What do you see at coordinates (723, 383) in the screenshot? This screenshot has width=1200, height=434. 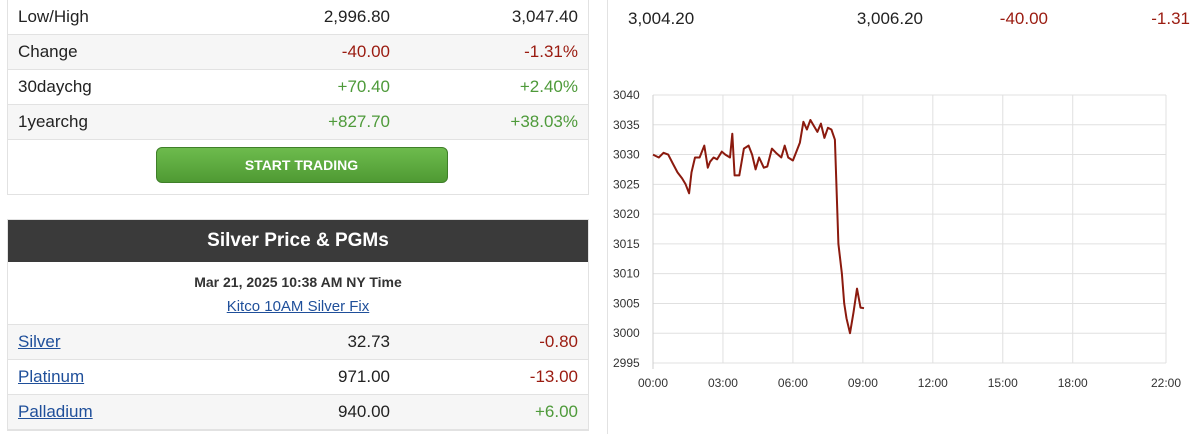 I see `x-tick-label: 03:00` at bounding box center [723, 383].